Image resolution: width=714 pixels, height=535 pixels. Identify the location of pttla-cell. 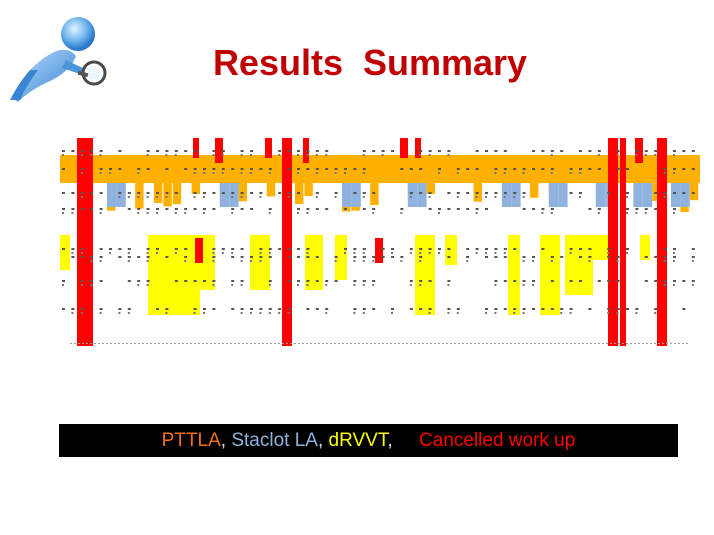
(167, 195).